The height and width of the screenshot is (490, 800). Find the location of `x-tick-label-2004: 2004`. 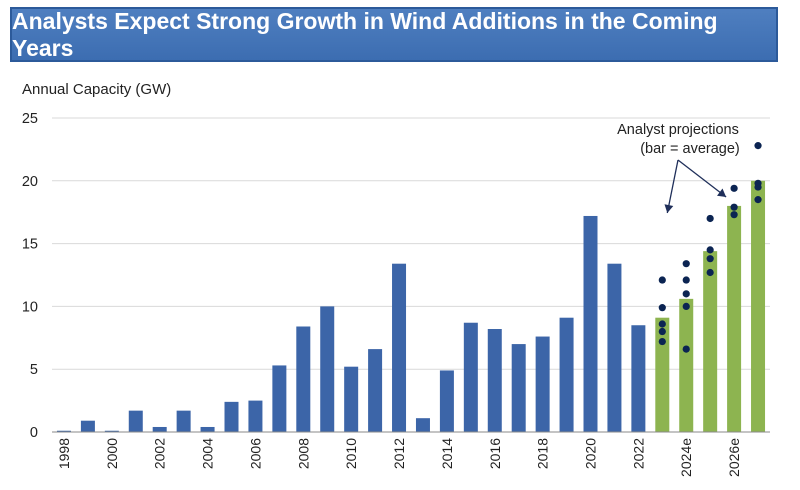

x-tick-label-2004: 2004 is located at coordinates (208, 453).